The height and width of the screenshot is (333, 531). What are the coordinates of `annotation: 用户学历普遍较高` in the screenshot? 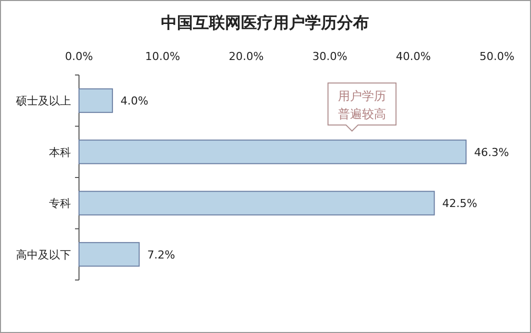 It's located at (362, 105).